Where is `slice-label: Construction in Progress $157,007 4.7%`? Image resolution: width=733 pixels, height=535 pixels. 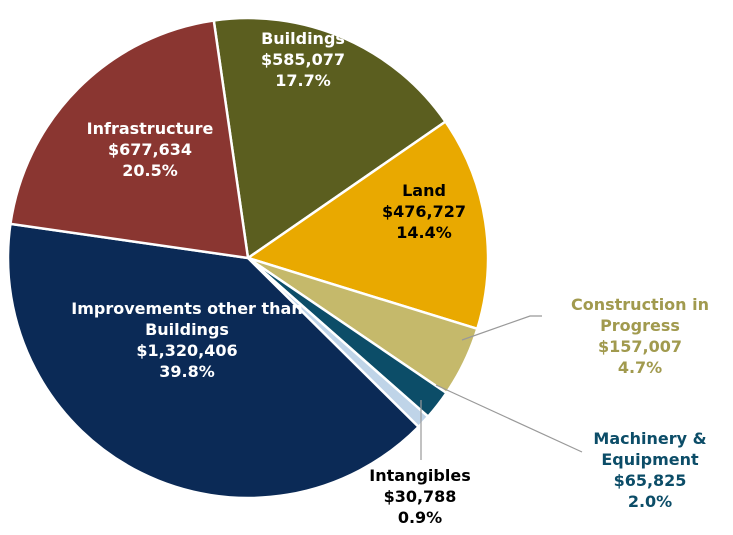
slice-label: Construction in Progress $157,007 4.7% is located at coordinates (640, 336).